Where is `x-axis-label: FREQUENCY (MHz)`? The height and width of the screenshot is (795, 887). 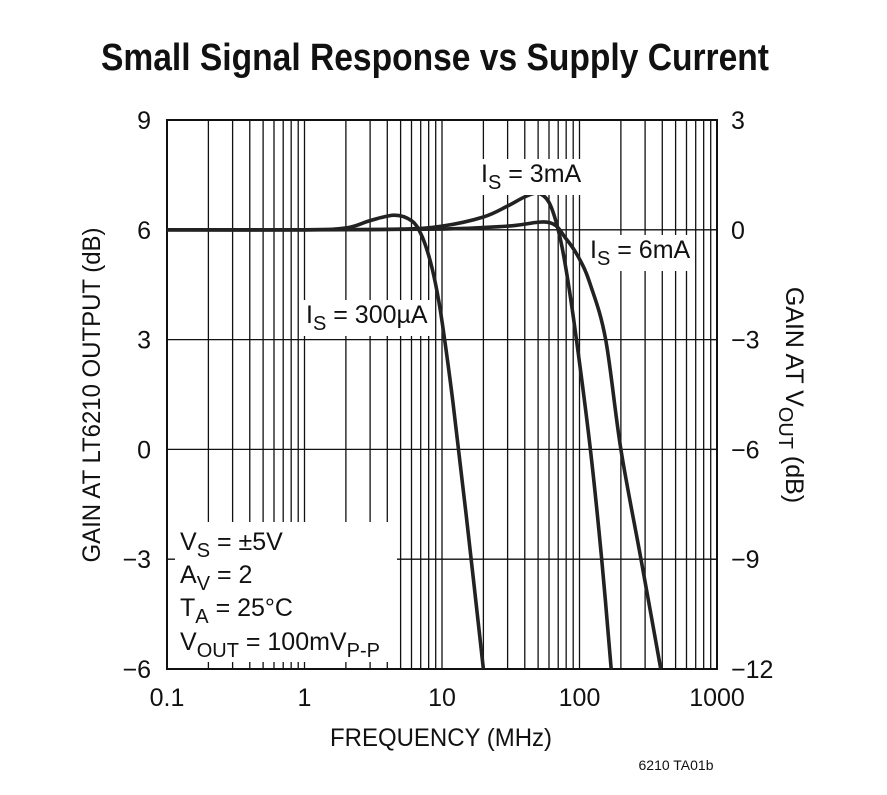
x-axis-label: FREQUENCY (MHz) is located at coordinates (441, 738).